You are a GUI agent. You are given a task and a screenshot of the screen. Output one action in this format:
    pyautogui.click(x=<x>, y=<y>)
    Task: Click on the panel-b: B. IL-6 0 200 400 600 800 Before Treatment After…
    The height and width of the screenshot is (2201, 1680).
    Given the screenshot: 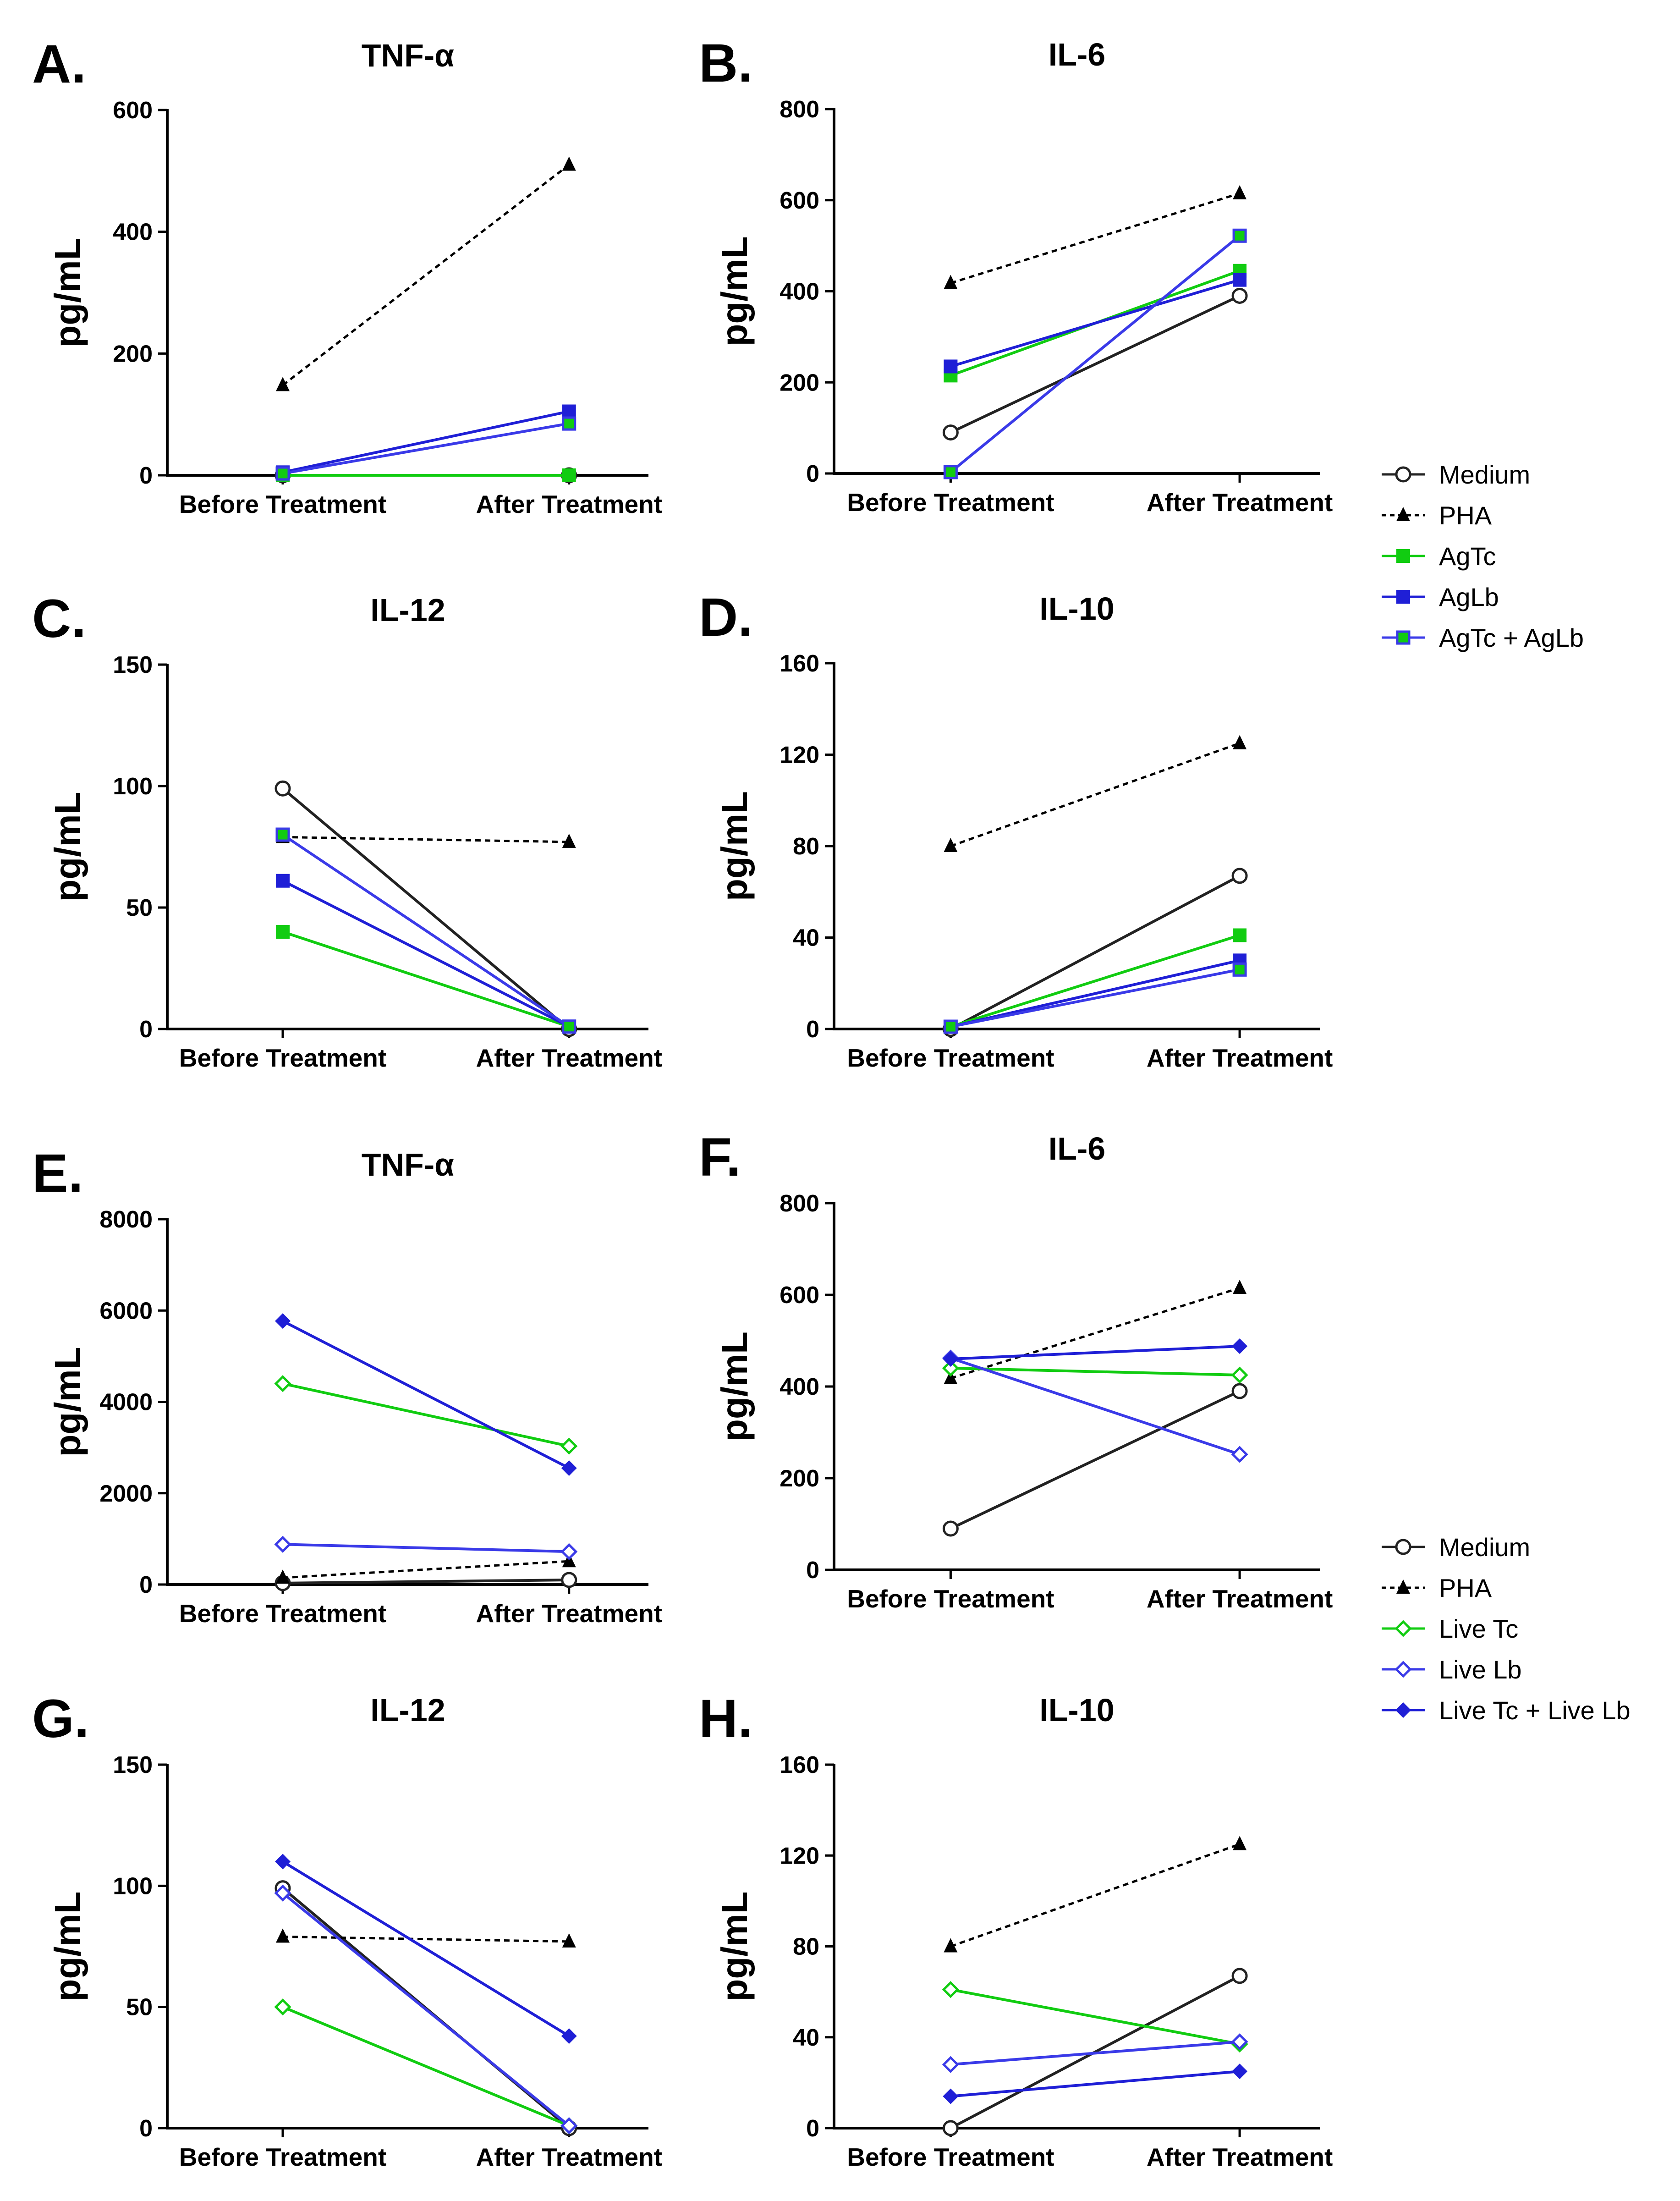 What is the action you would take?
    pyautogui.click(x=1016, y=275)
    